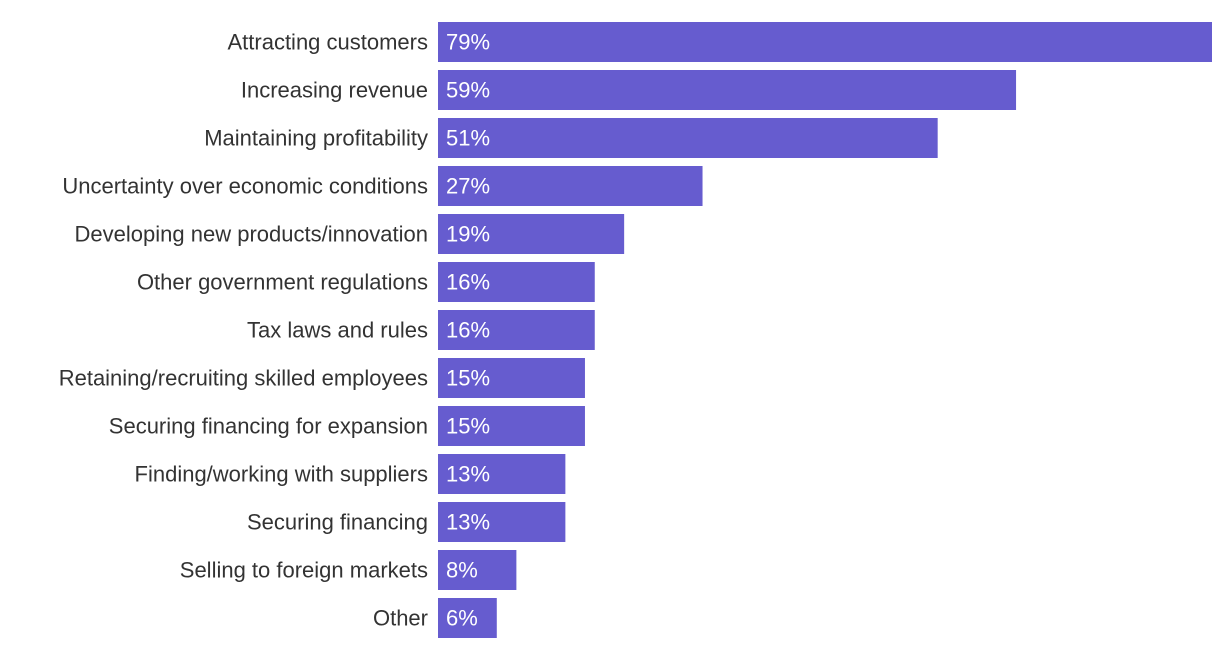 This screenshot has width=1224, height=670. I want to click on bar-row: Securing financing for expansion 15%, so click(347, 426).